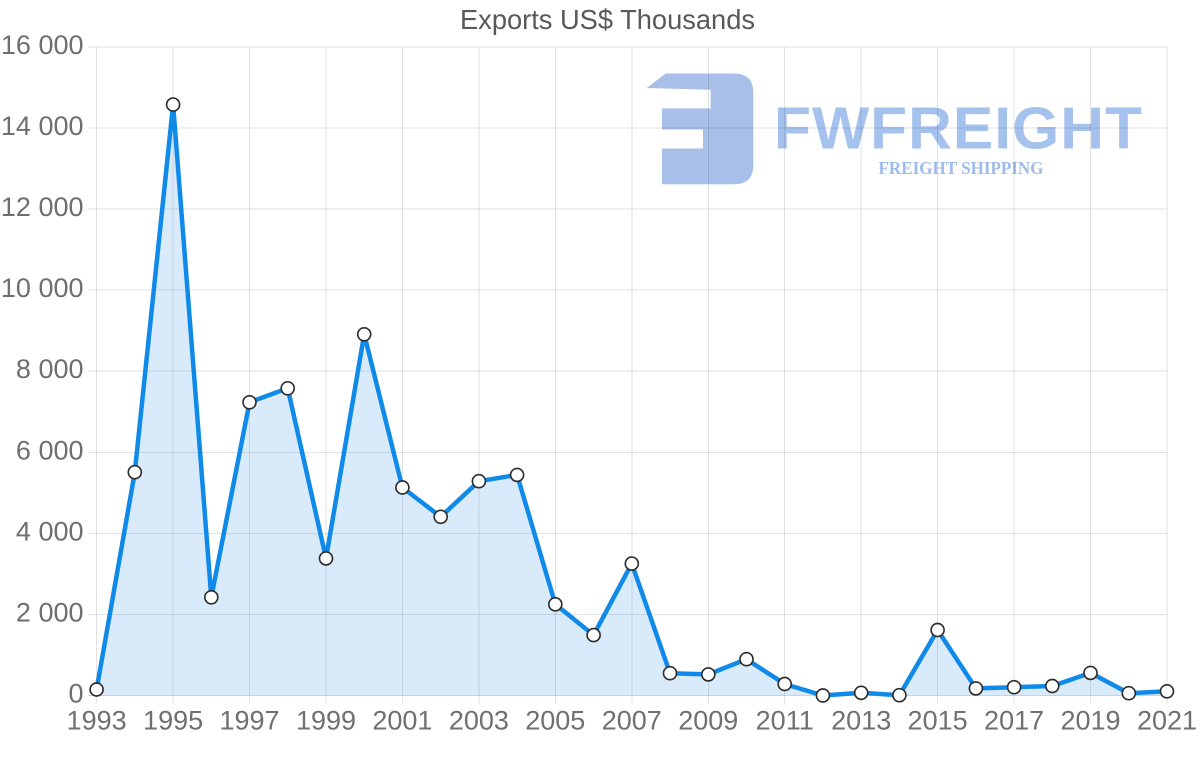 The width and height of the screenshot is (1200, 768). Describe the element at coordinates (42, 288) in the screenshot. I see `svg-text: 10 000` at that location.